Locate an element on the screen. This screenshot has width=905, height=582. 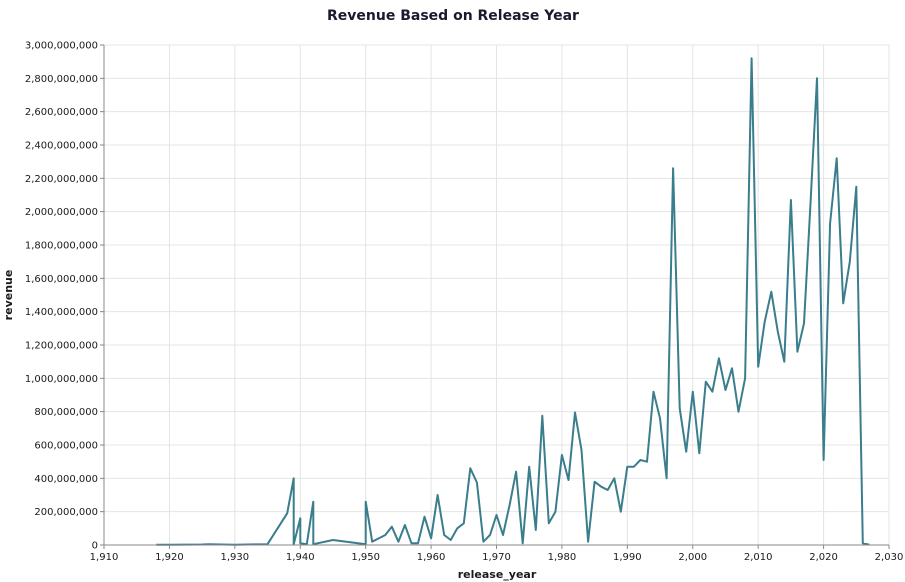
y-tick-label: 3,000,000,000 is located at coordinates (61, 46).